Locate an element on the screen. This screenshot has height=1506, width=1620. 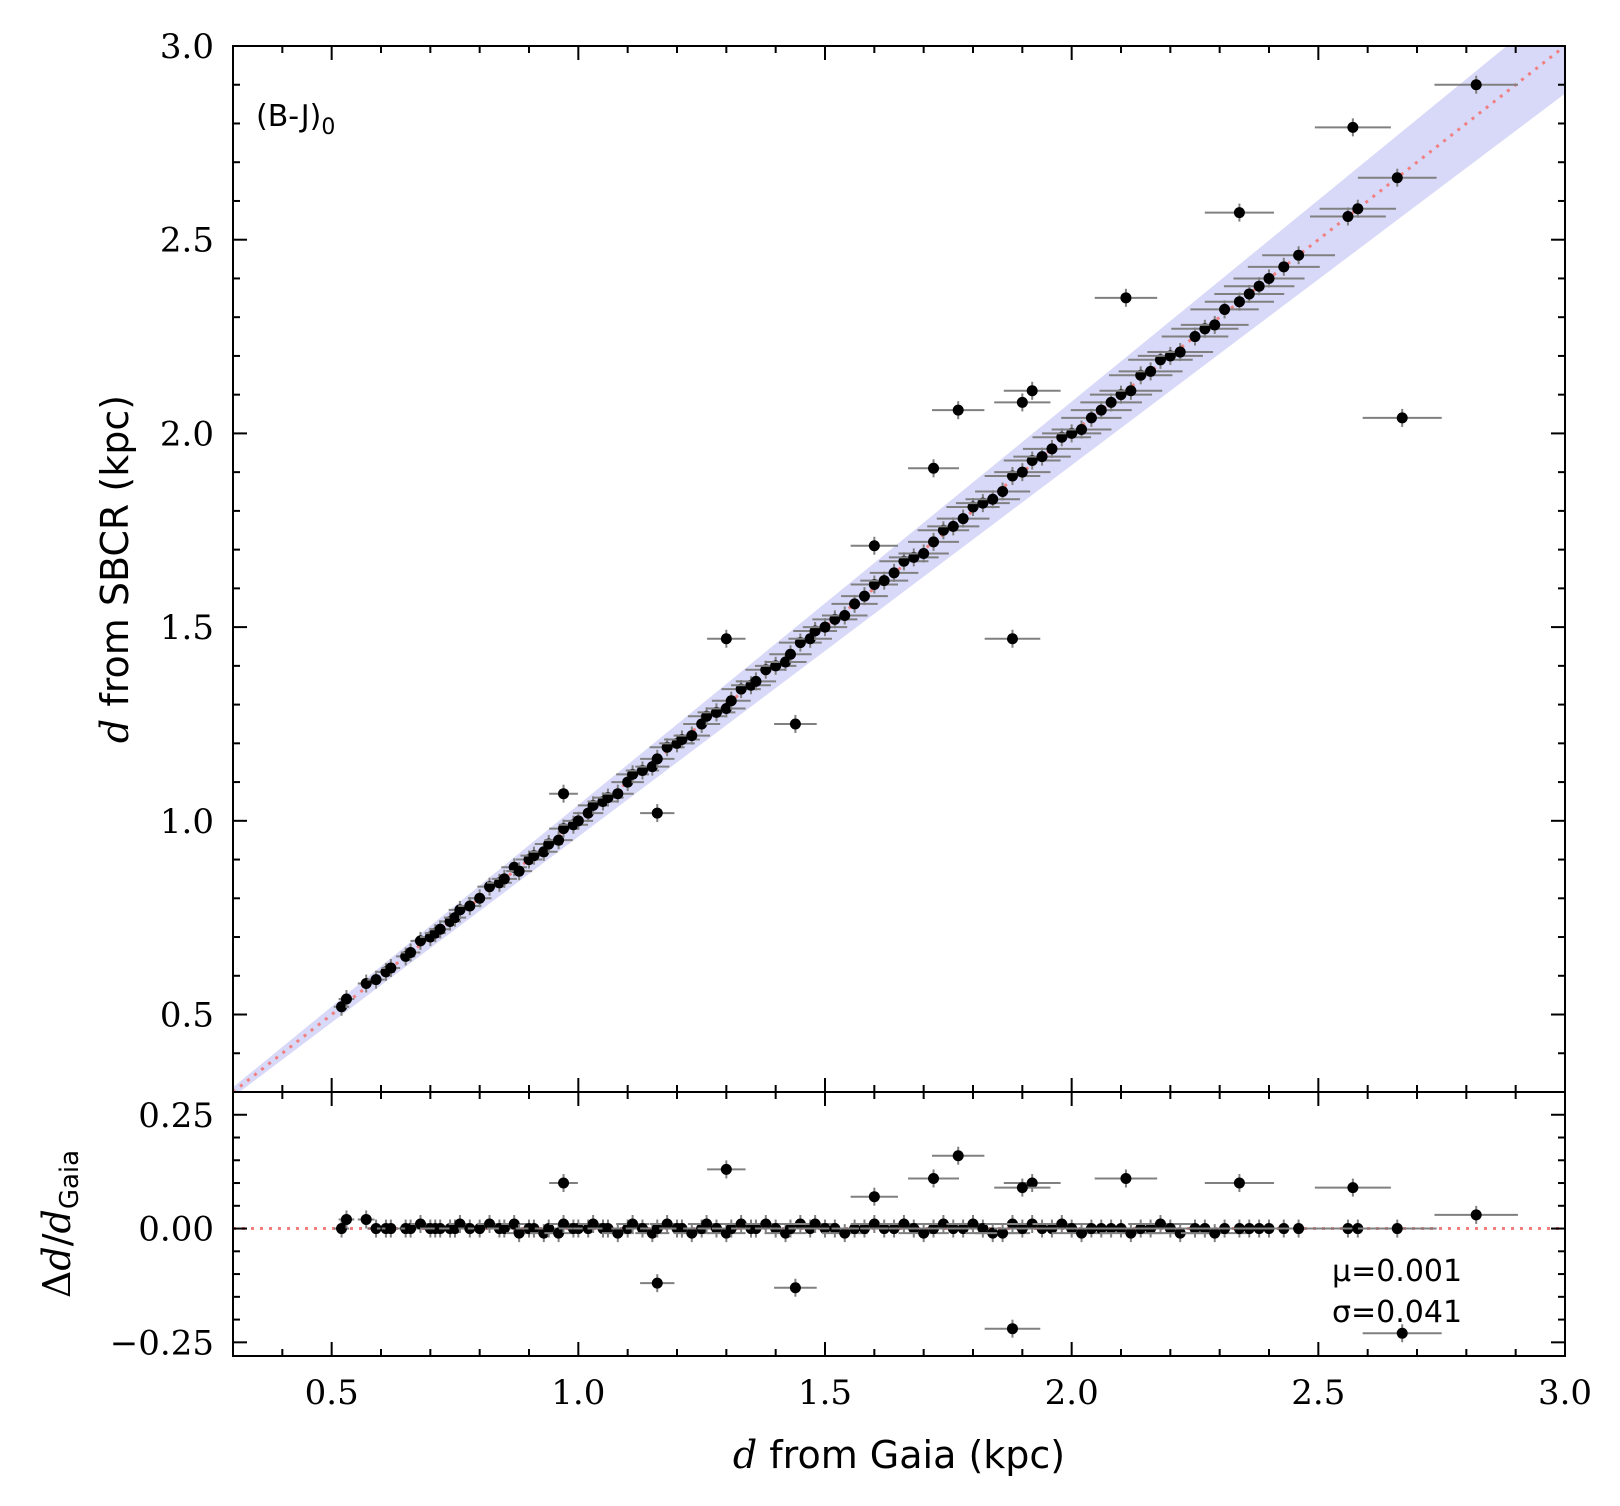
y-tick-label: 2.0 is located at coordinates (187, 434).